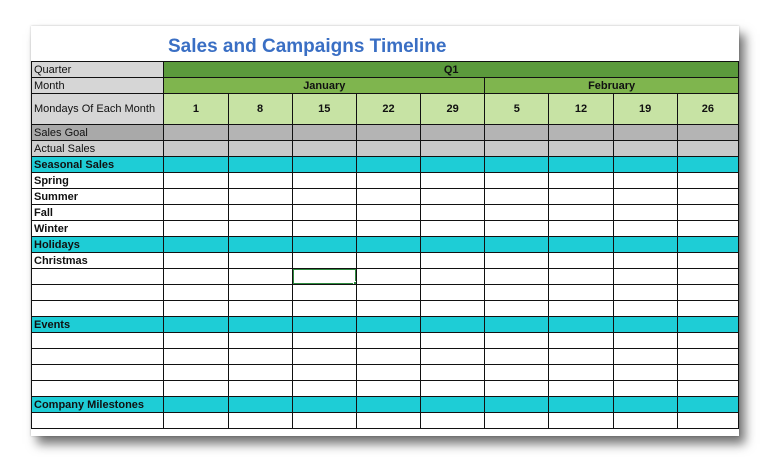 Image resolution: width=770 pixels, height=457 pixels. What do you see at coordinates (196, 109) in the screenshot?
I see `day-cell: 1` at bounding box center [196, 109].